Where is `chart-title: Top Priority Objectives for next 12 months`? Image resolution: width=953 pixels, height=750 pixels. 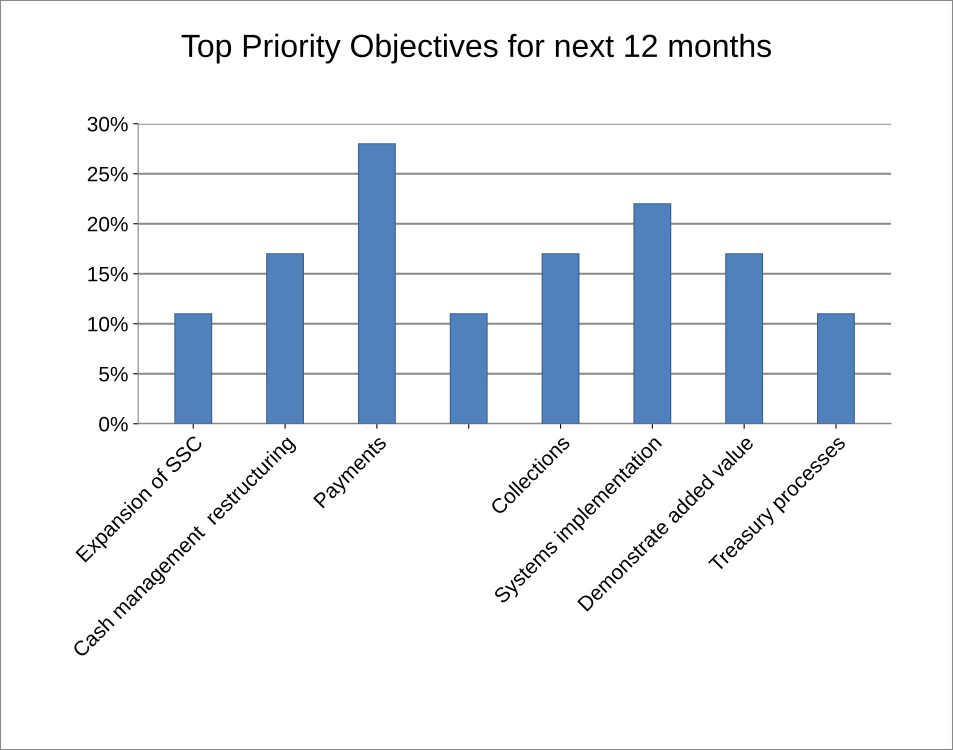 chart-title: Top Priority Objectives for next 12 months is located at coordinates (476, 49).